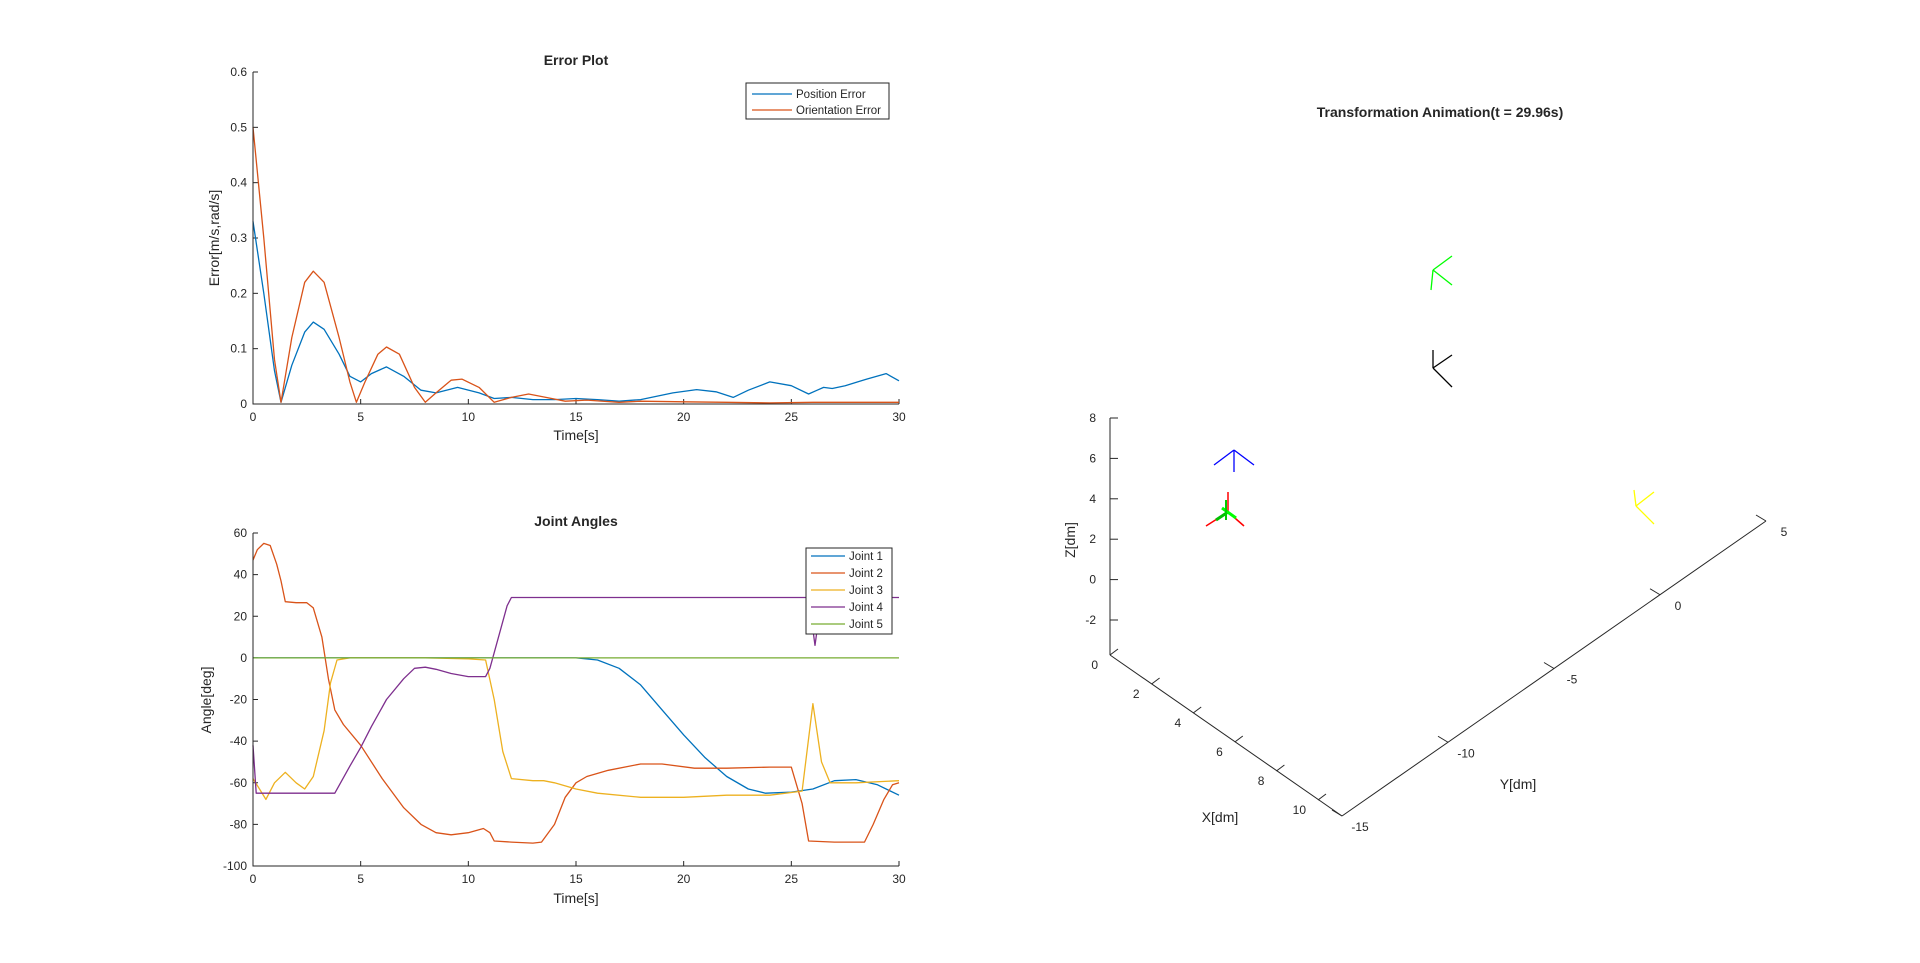  I want to click on joint-angles-axis-lines, so click(575, 700).